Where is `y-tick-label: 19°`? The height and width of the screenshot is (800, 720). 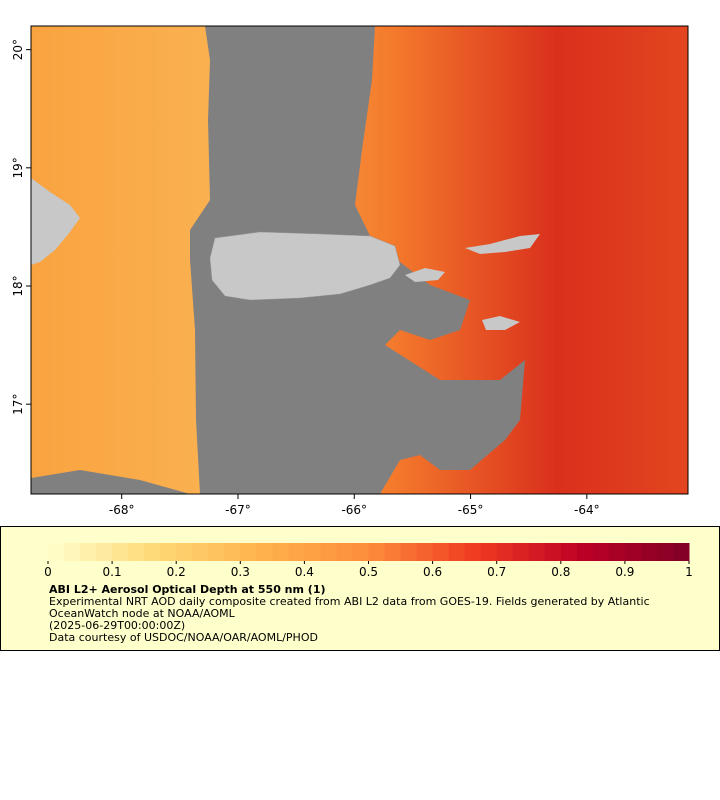 y-tick-label: 19° is located at coordinates (18, 167).